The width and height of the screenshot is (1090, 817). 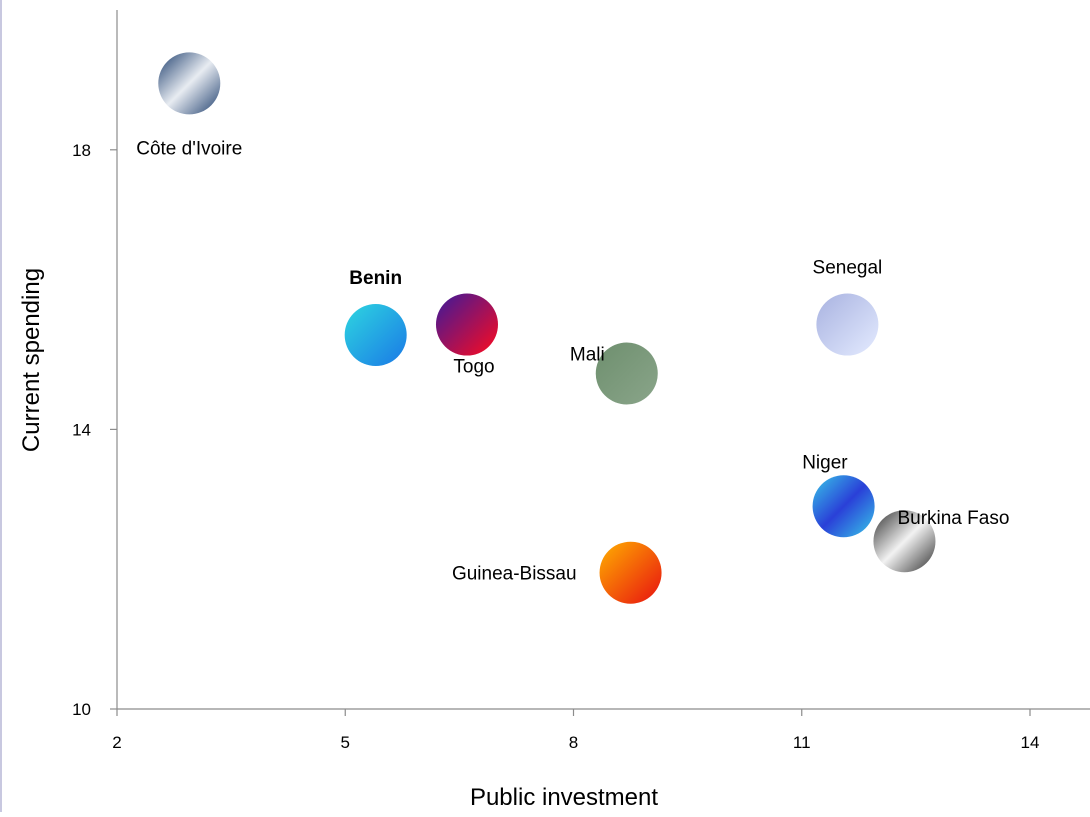 I want to click on x-tick-label: 2, so click(x=116, y=742).